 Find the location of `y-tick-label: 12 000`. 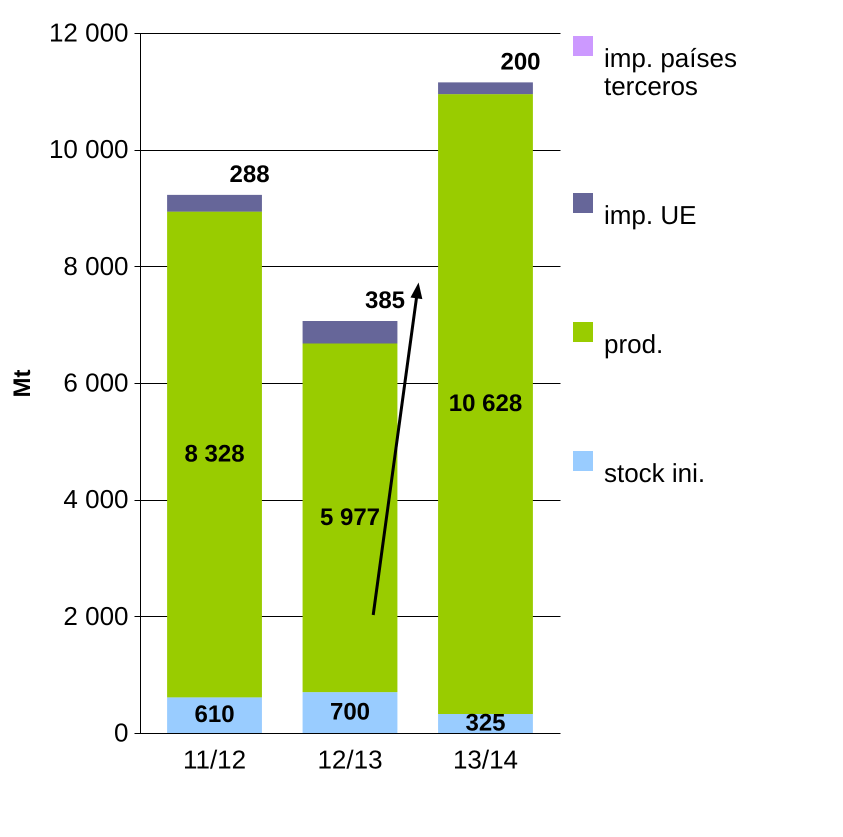

y-tick-label: 12 000 is located at coordinates (88, 33).